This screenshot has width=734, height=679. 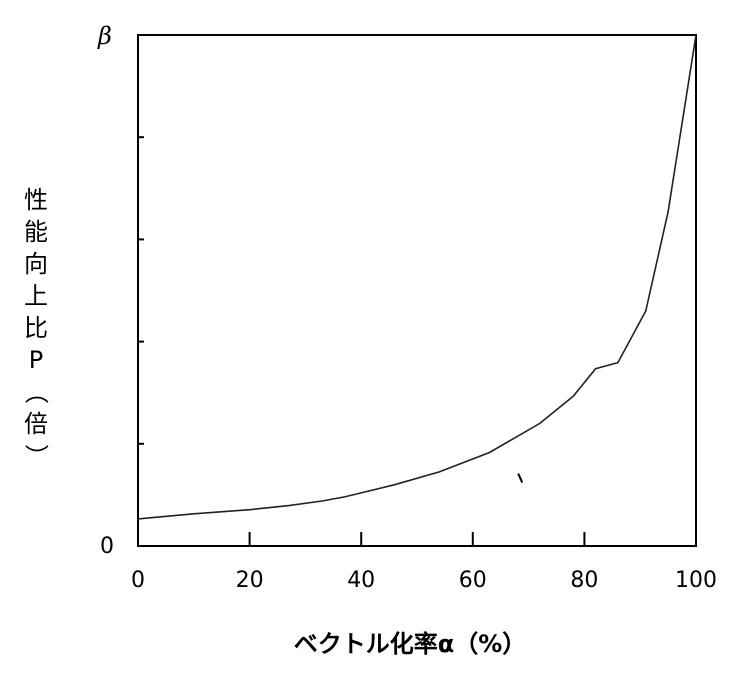 What do you see at coordinates (410, 644) in the screenshot?
I see `x-axis-label: ベクトル化率α（%）` at bounding box center [410, 644].